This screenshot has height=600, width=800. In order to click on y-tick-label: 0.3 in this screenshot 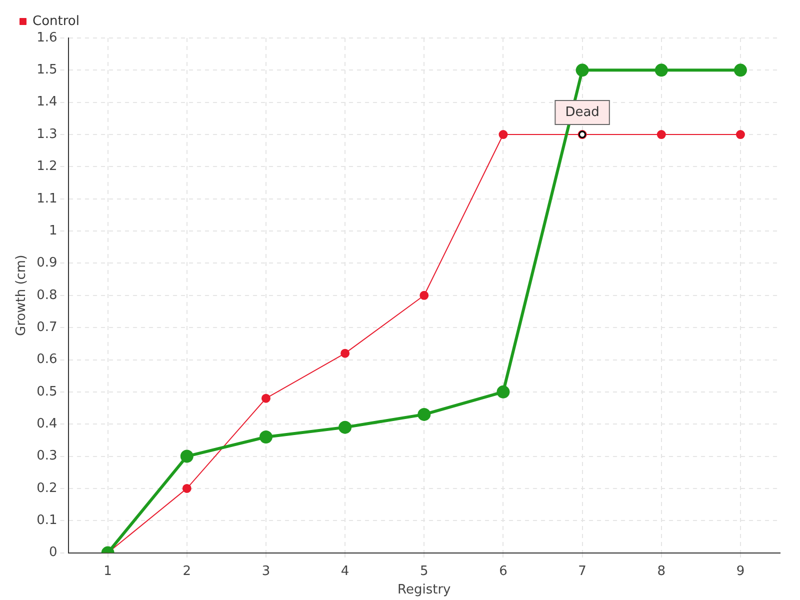, I will do `click(47, 456)`.